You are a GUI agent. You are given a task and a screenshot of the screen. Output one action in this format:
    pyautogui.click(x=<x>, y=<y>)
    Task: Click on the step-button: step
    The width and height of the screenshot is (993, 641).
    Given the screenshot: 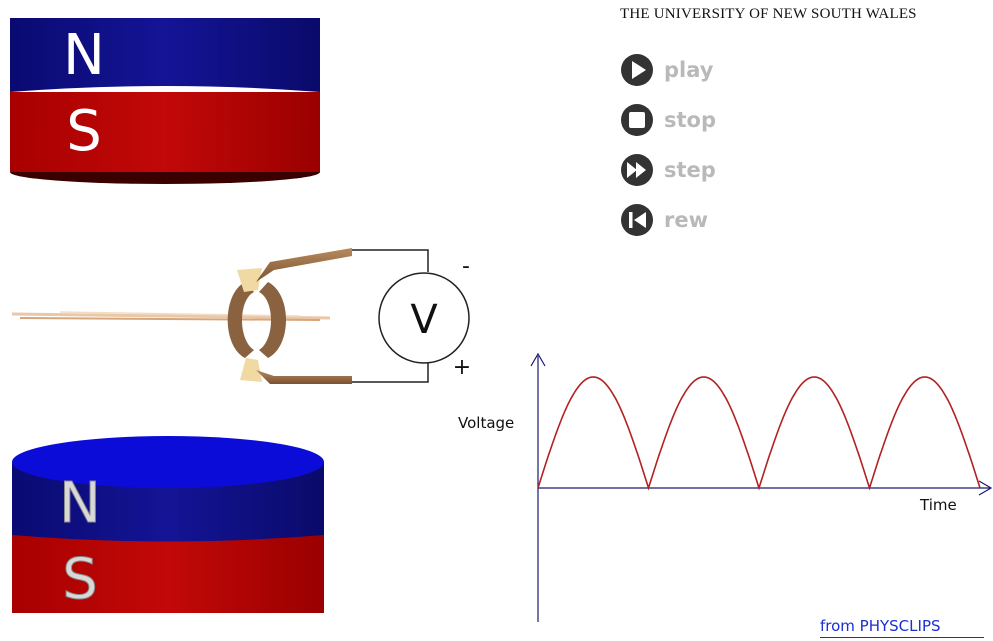 What is the action you would take?
    pyautogui.click(x=668, y=170)
    